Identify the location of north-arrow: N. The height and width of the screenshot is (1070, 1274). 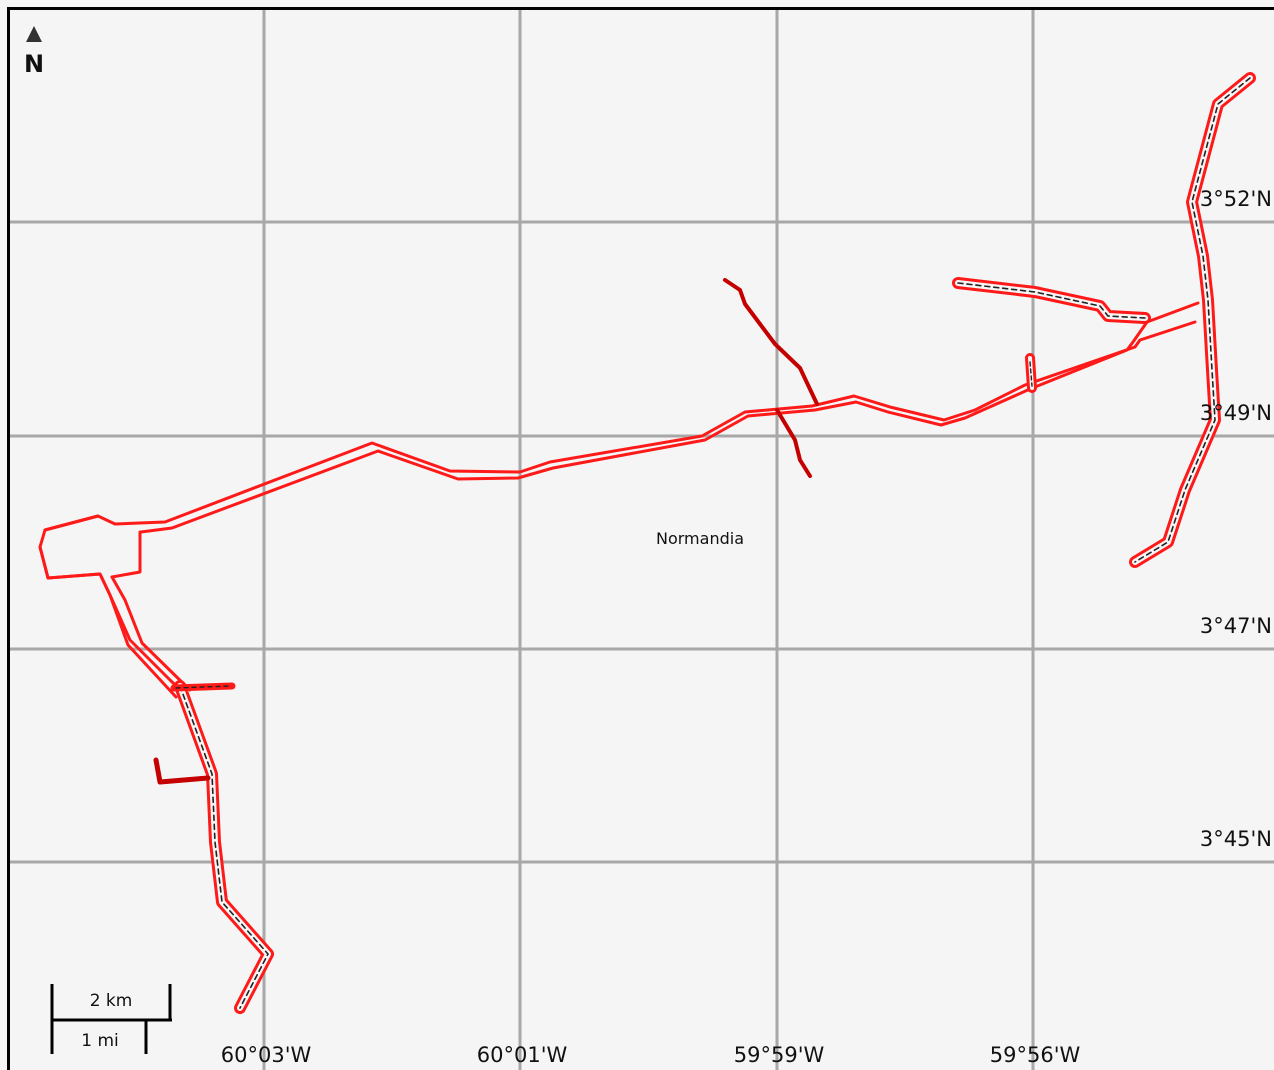
(34, 52).